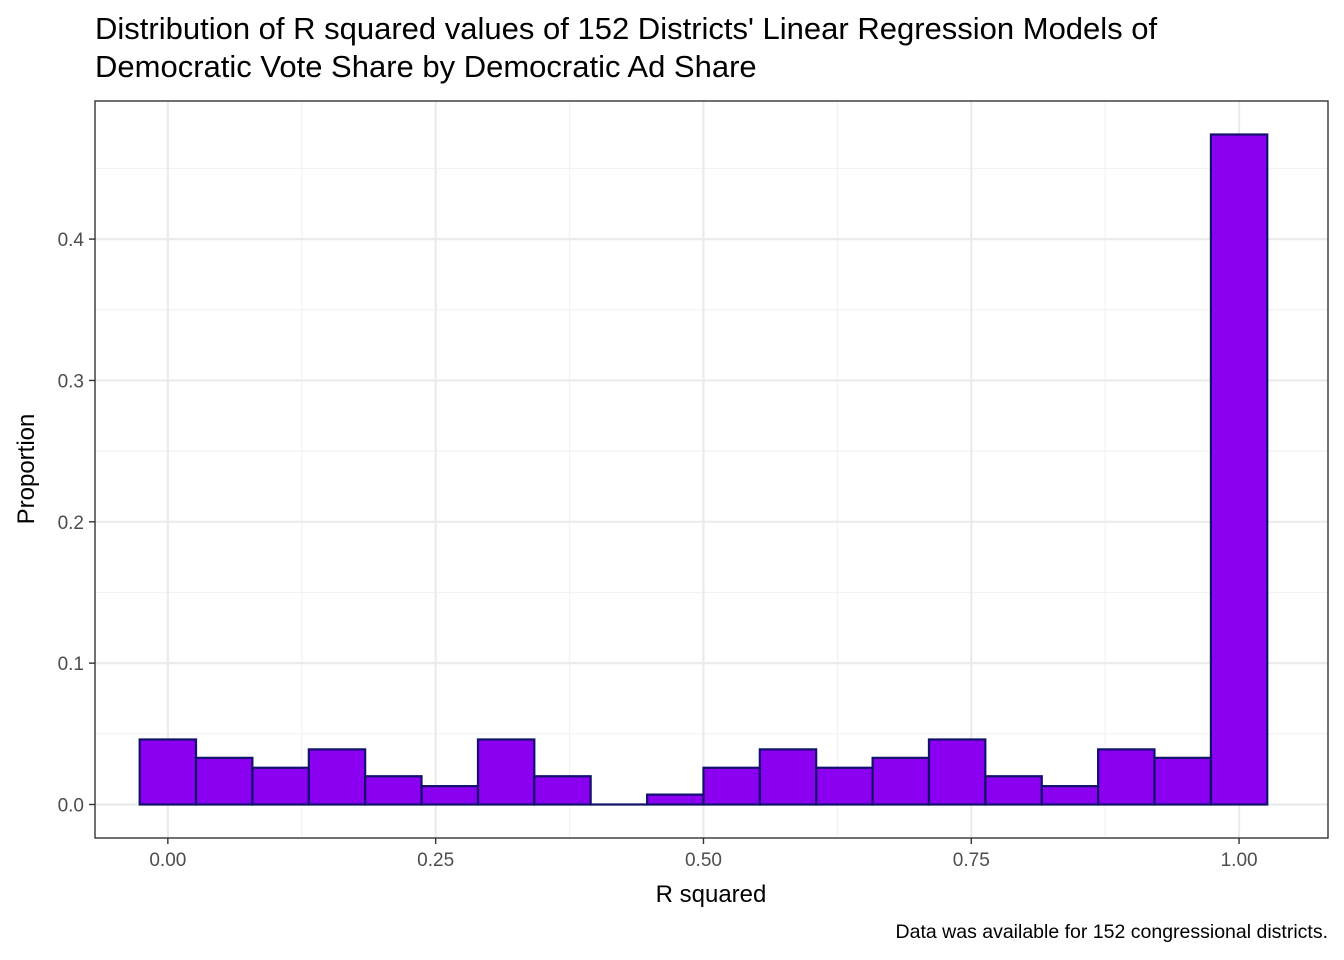  I want to click on y-axis: 0.0 0.1 0.2 0.3 0.4, so click(76, 523).